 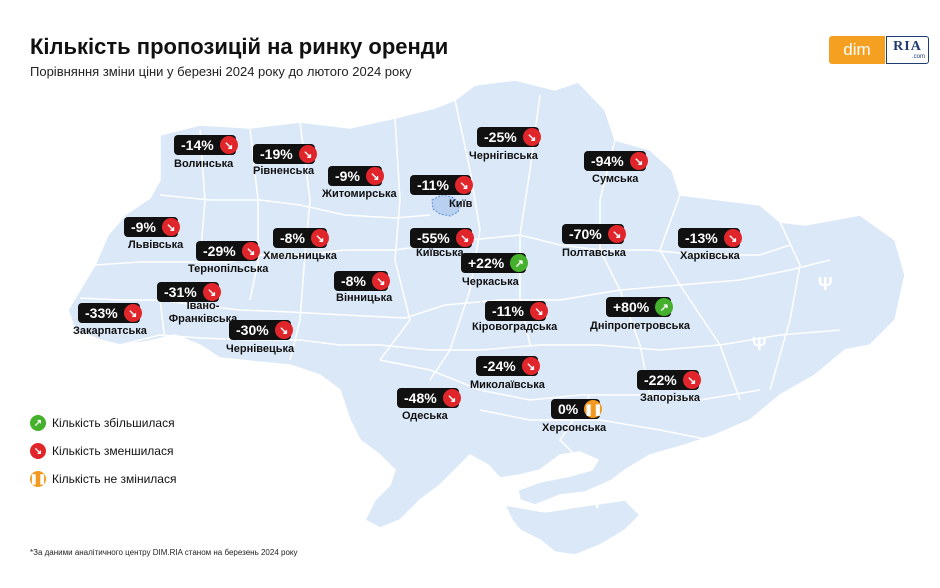 I want to click on legend-label: Кількість збільшилася, so click(x=113, y=423).